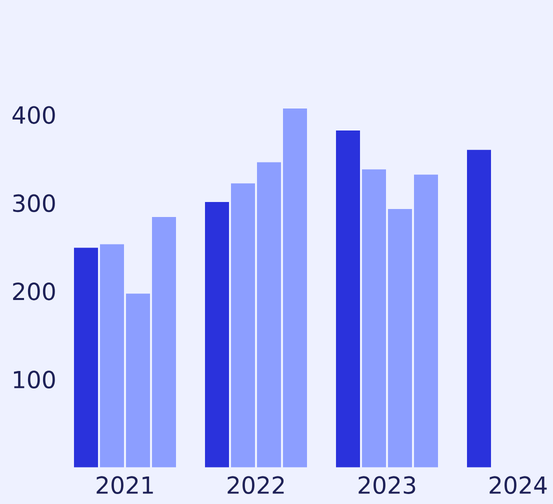 This screenshot has height=504, width=553. I want to click on y-tick-label: 300, so click(34, 203).